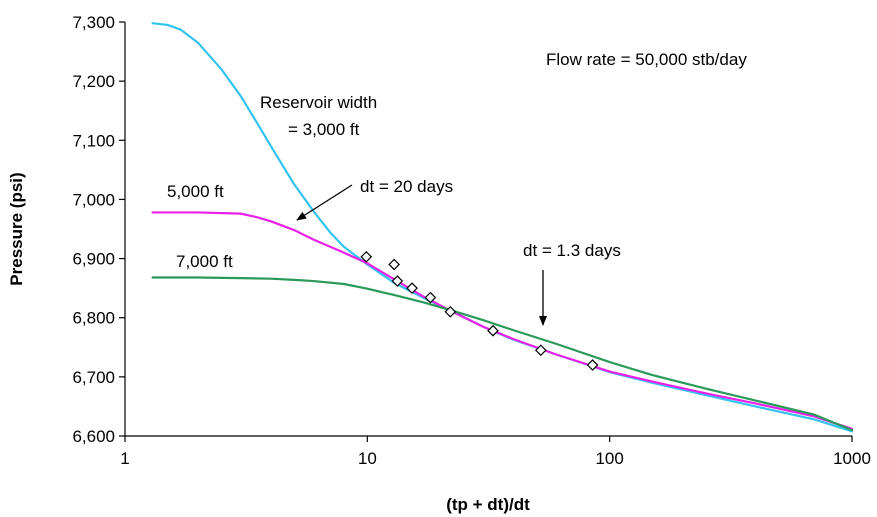 This screenshot has width=877, height=517. I want to click on y-tick-label: 7,300, so click(93, 22).